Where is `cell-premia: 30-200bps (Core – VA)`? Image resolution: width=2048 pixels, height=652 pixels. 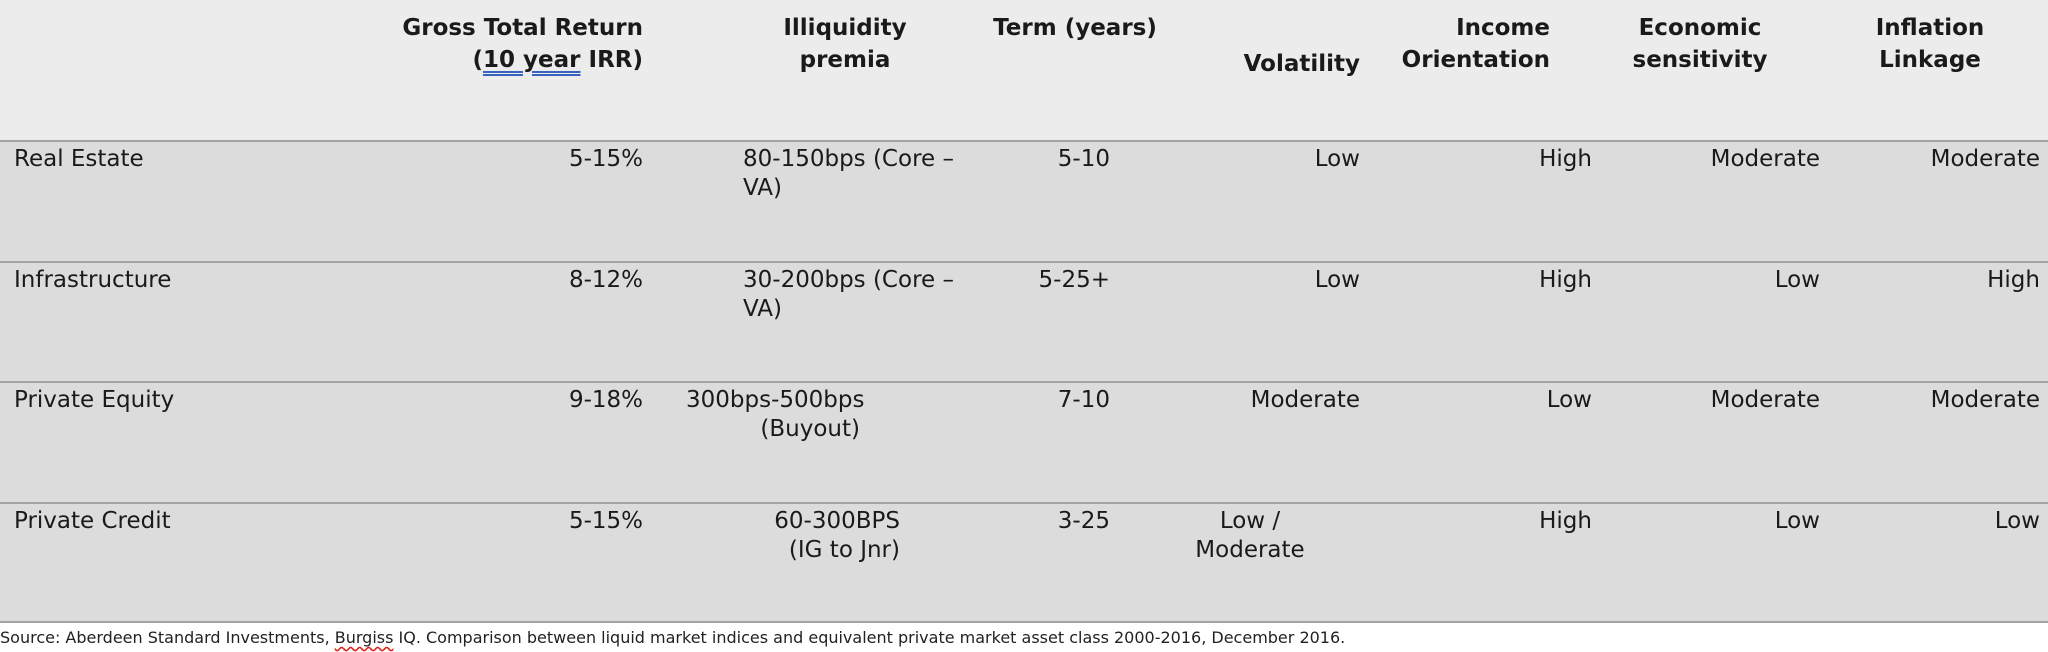
cell-premia: 30-200bps (Core – VA) is located at coordinates (848, 294).